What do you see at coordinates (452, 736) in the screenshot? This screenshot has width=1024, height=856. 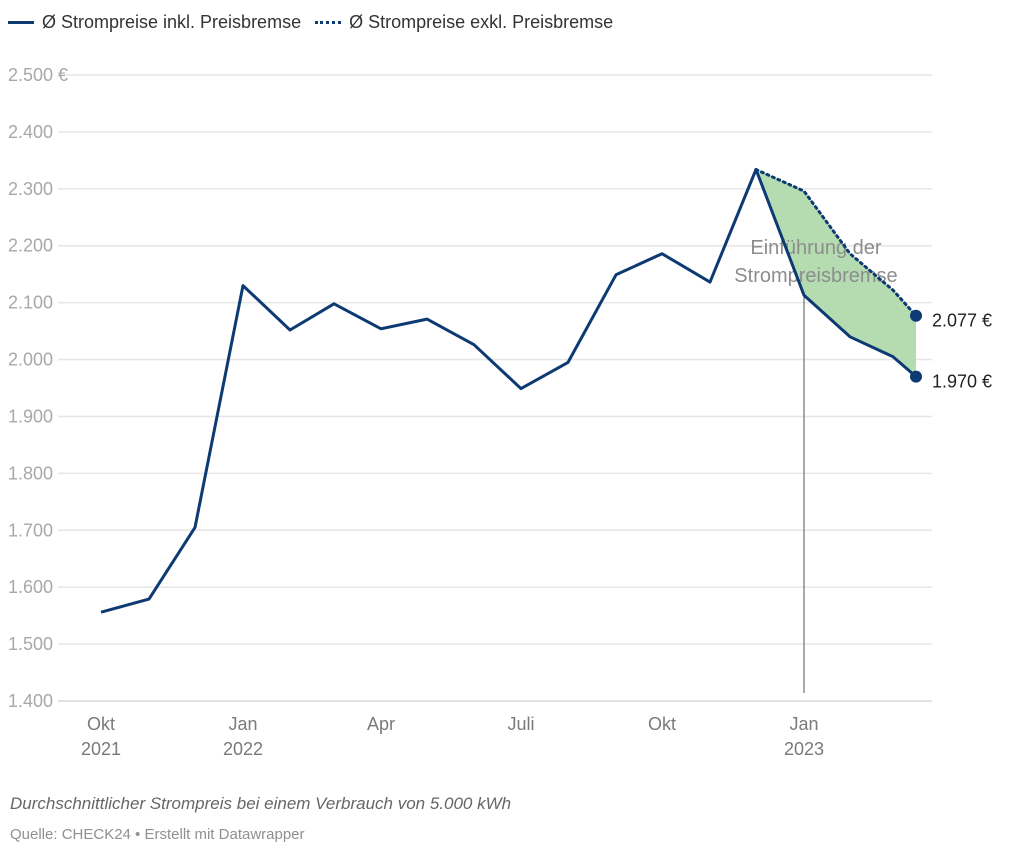 I see `x-axis-ticks: Okt 2021 Jan 2022 Apr Juli Okt Jan 2023` at bounding box center [452, 736].